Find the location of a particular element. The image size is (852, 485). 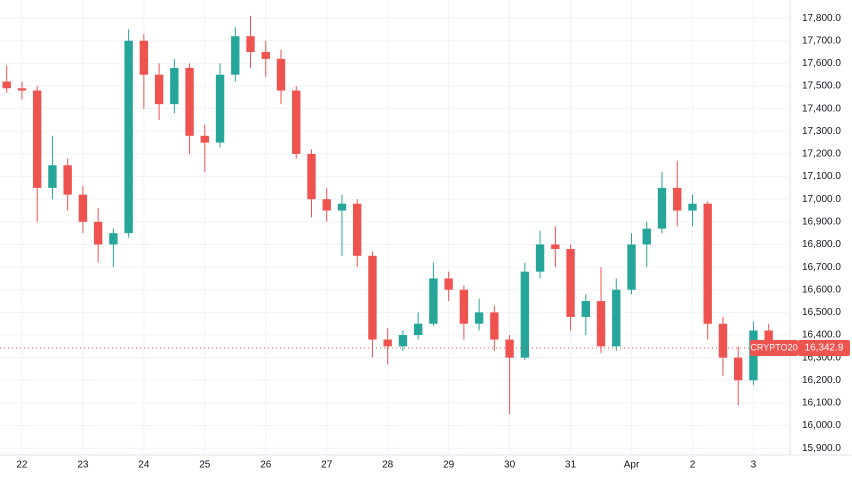

y-tick-label: 17,000.0 is located at coordinates (821, 199).